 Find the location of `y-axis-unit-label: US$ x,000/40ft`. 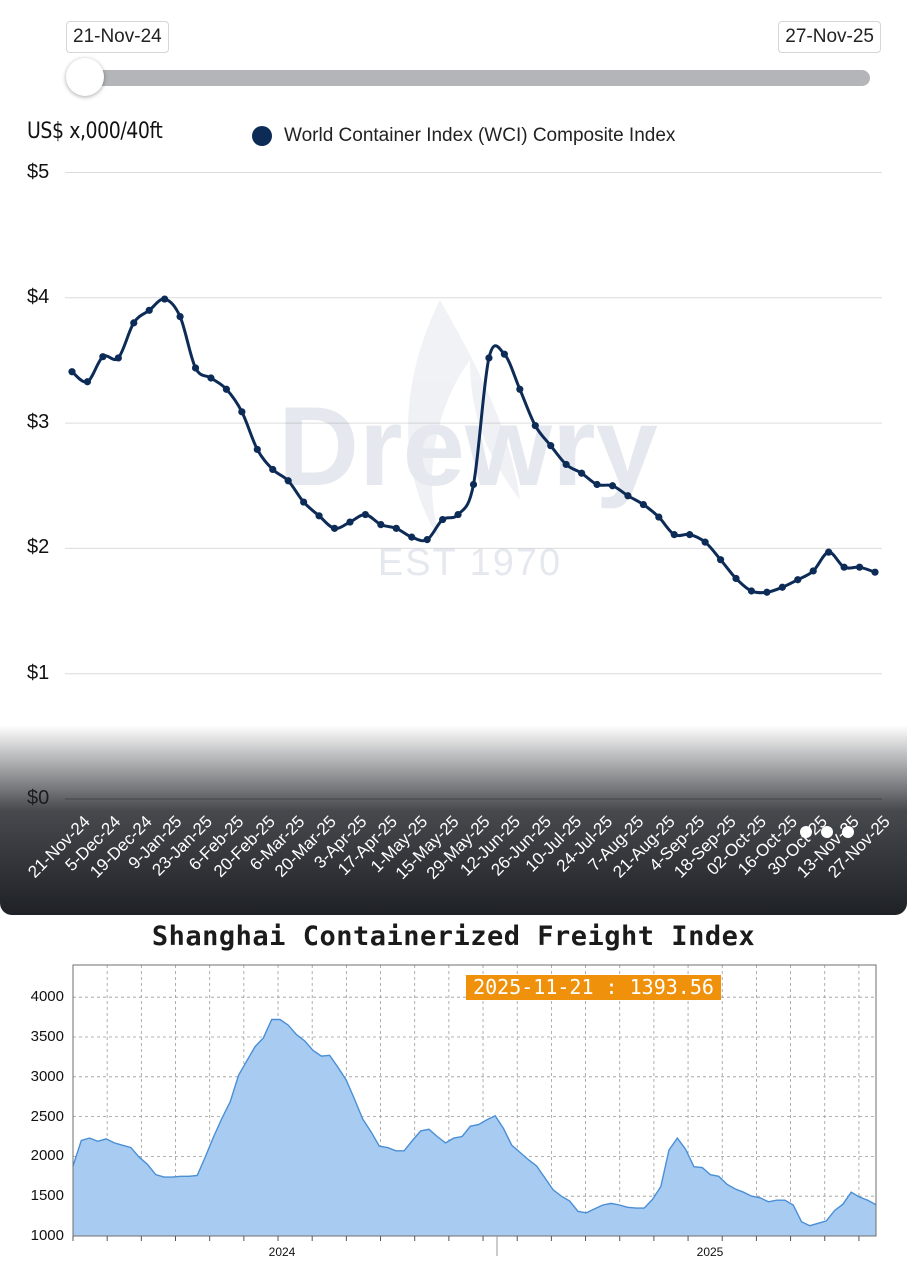

y-axis-unit-label: US$ x,000/40ft is located at coordinates (95, 131).